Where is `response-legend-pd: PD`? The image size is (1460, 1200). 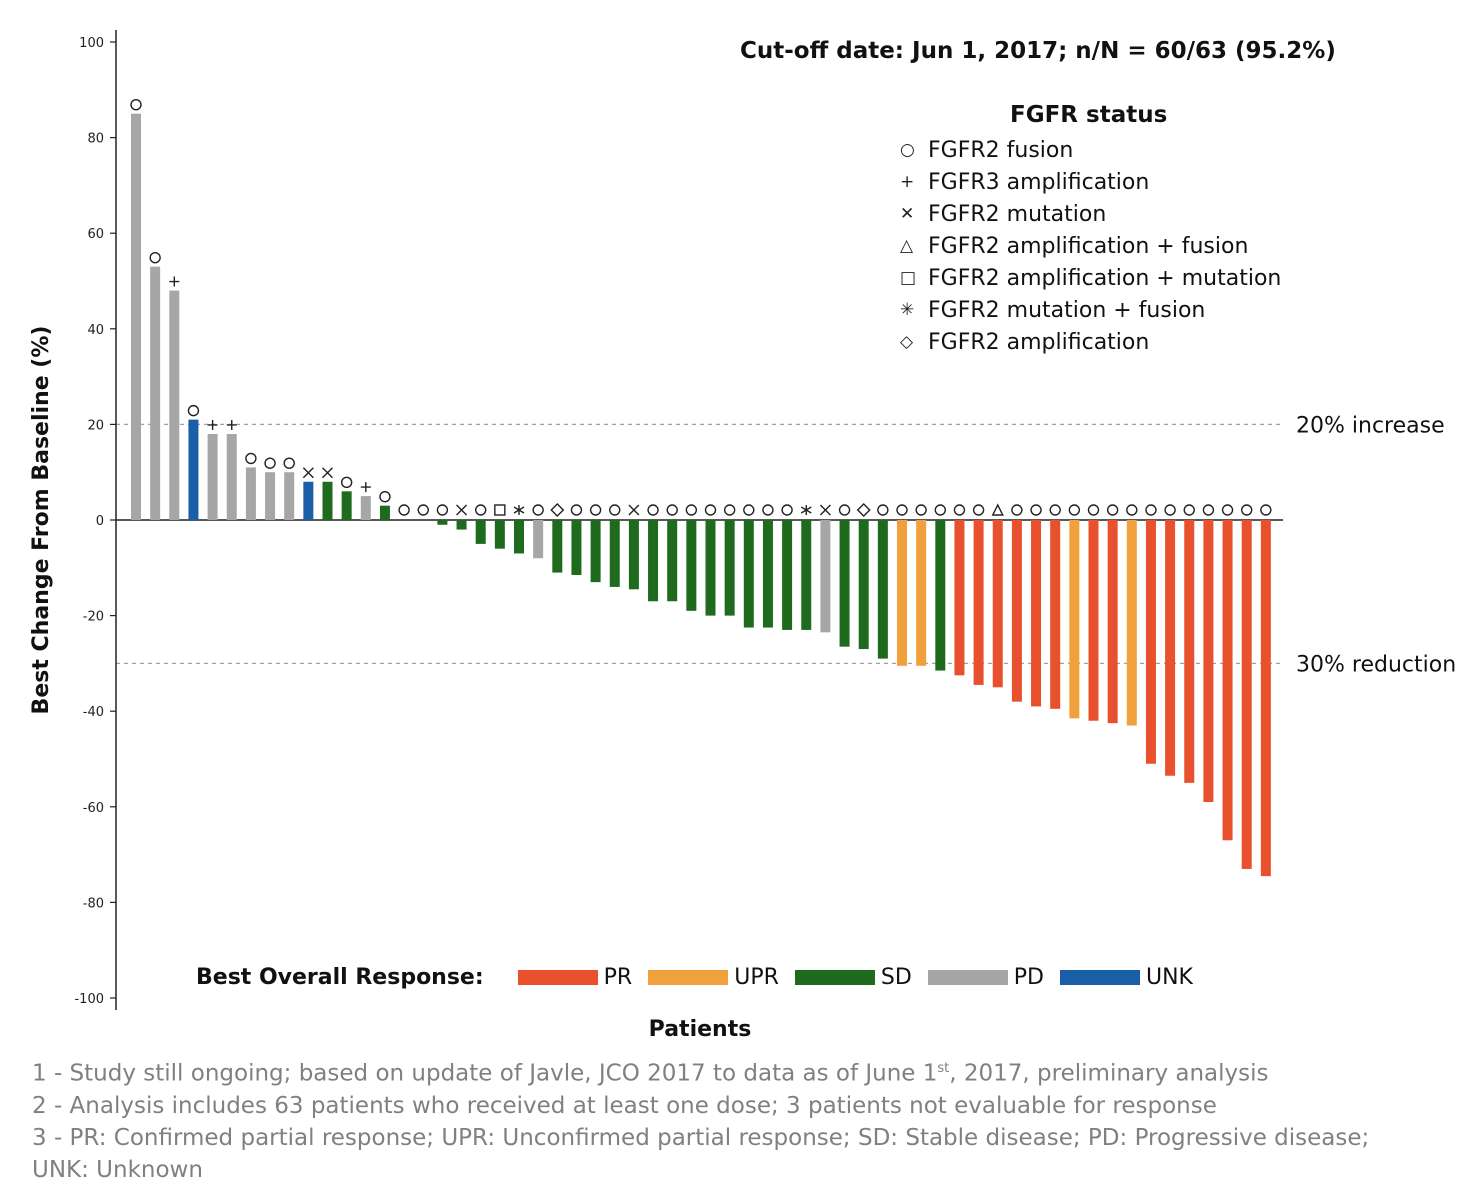 response-legend-pd: PD is located at coordinates (985, 977).